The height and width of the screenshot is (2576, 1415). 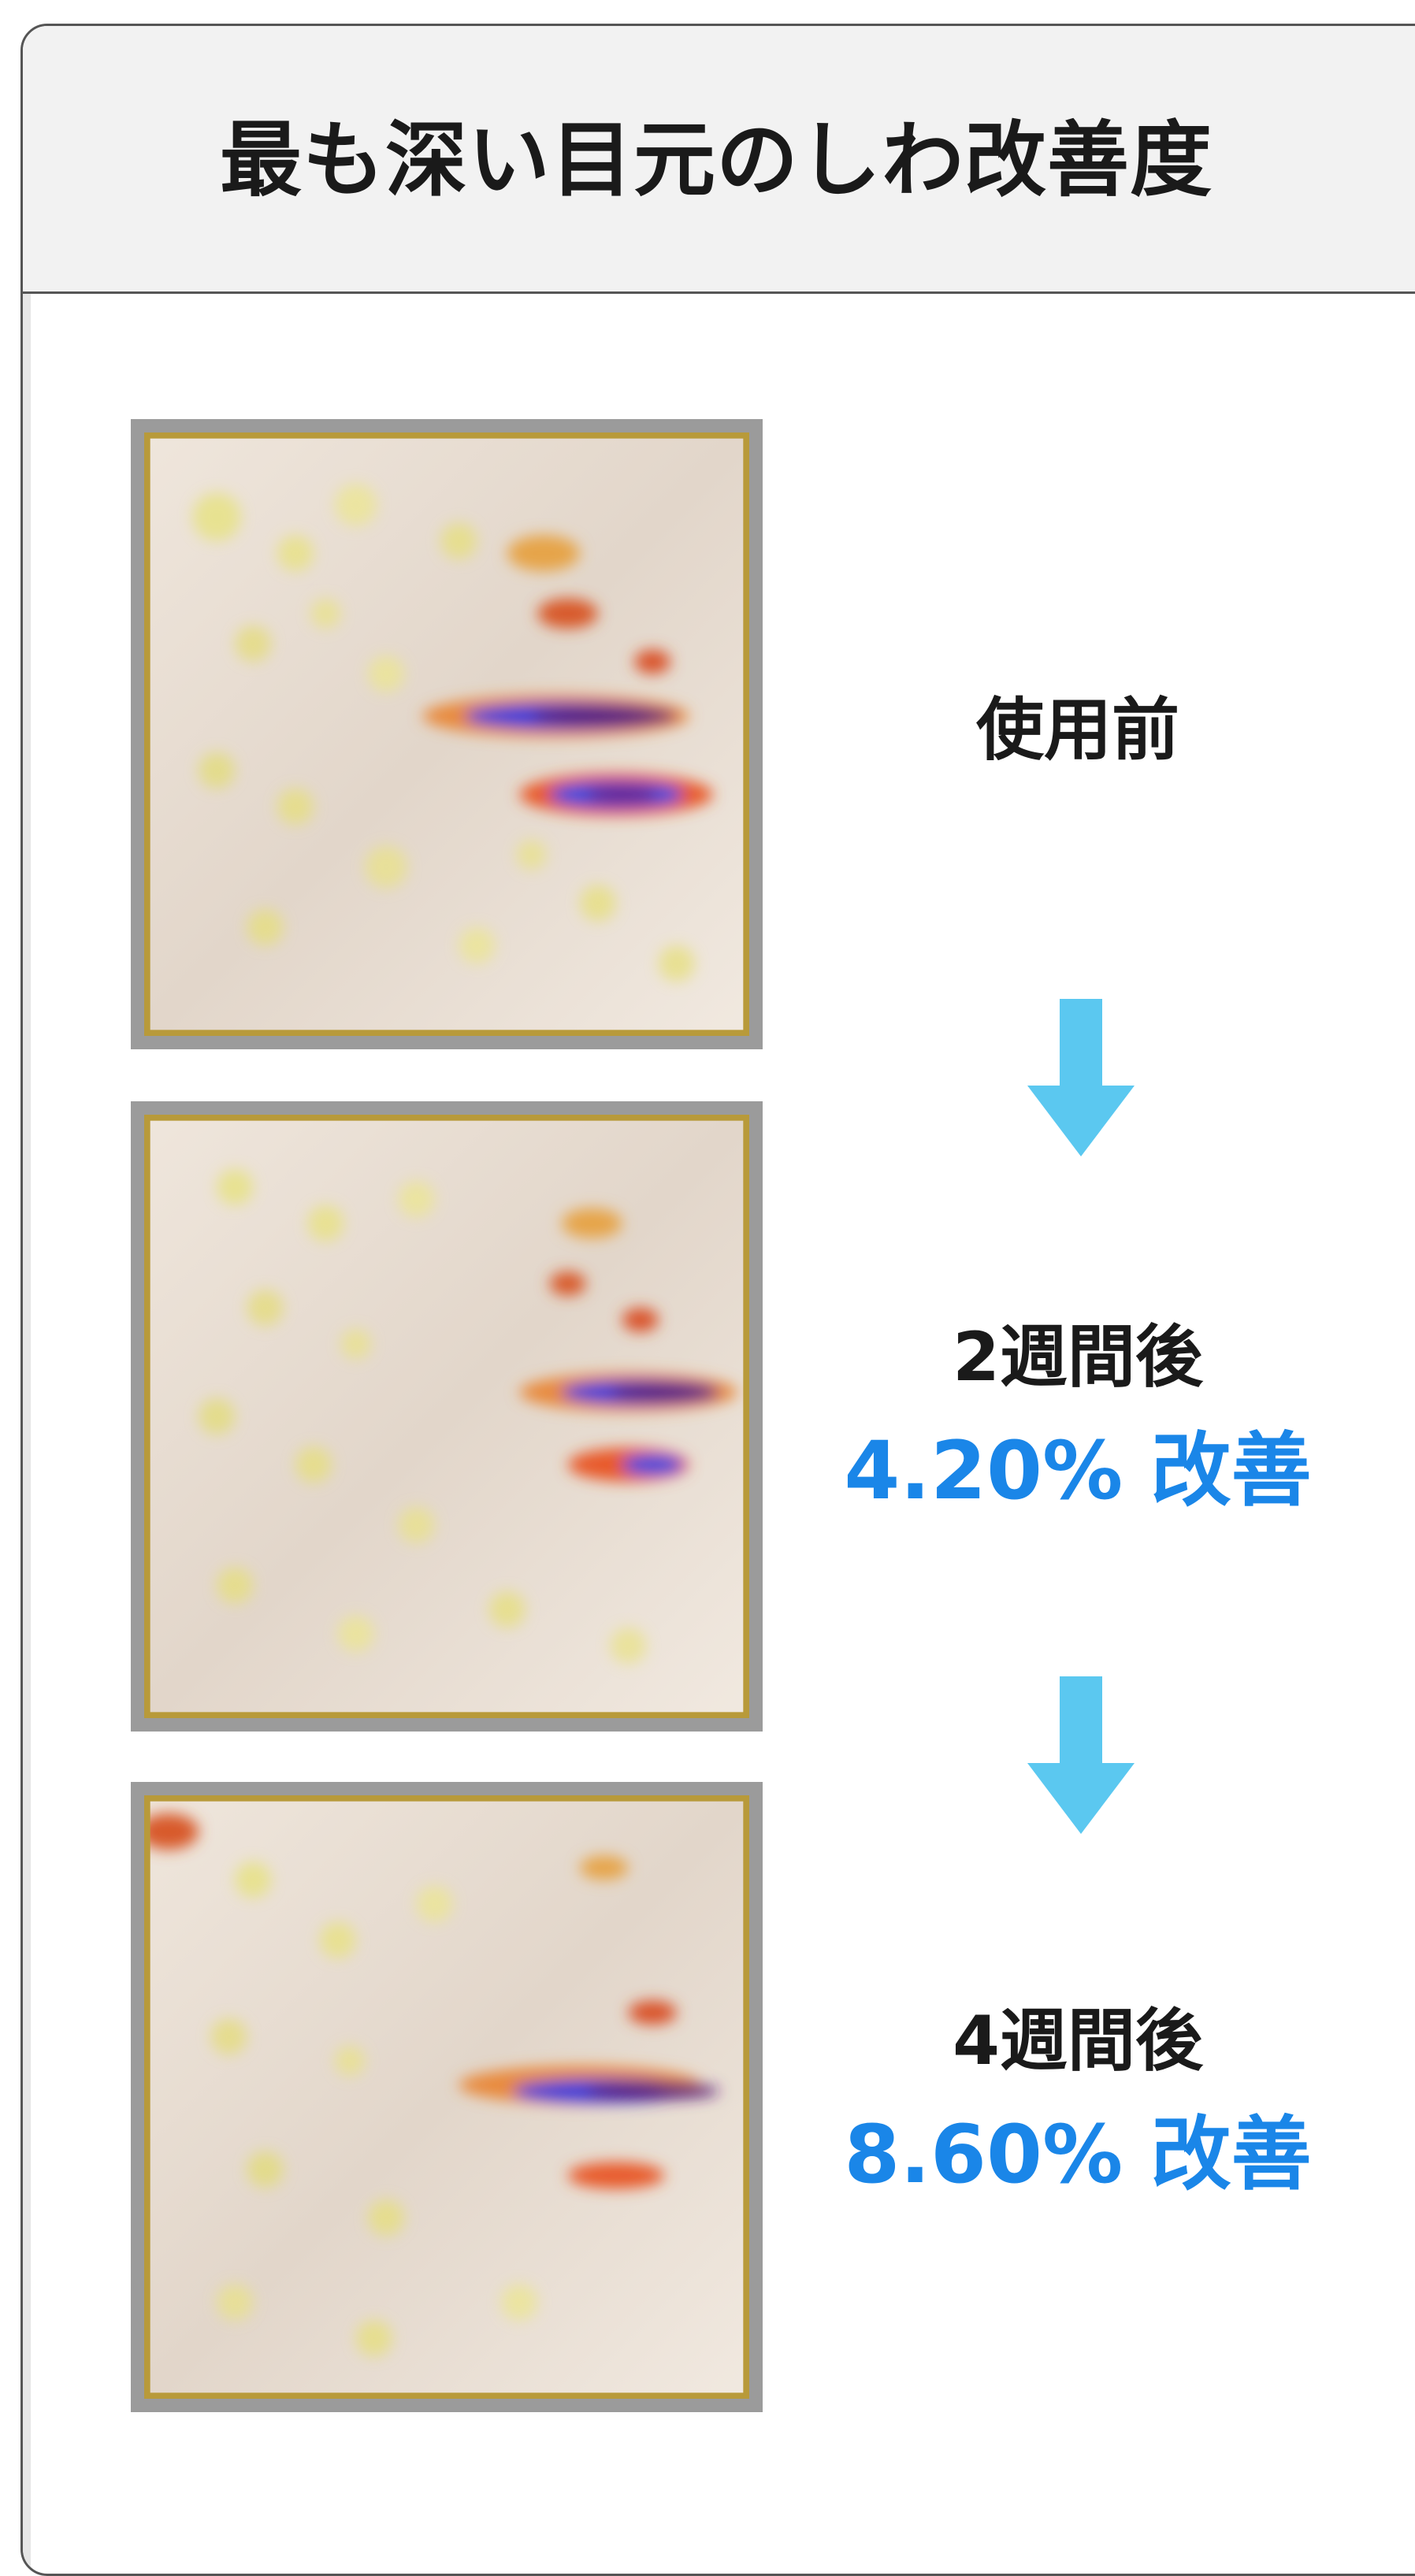 I want to click on stage-label-before: 使用前, so click(x=1078, y=730).